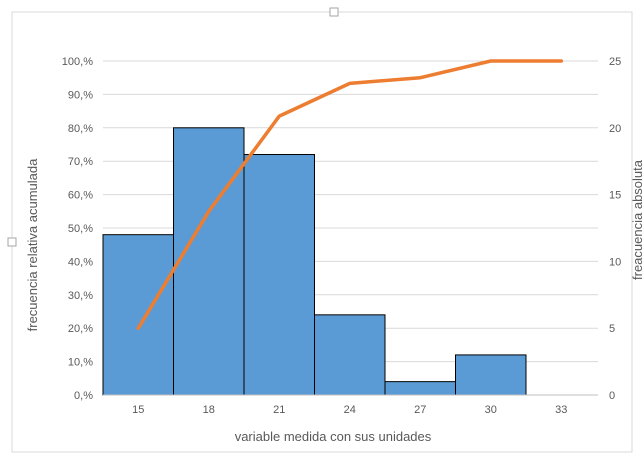  Describe the element at coordinates (32, 244) in the screenshot. I see `left-axis-title: frecuencia relativa acumulada` at that location.